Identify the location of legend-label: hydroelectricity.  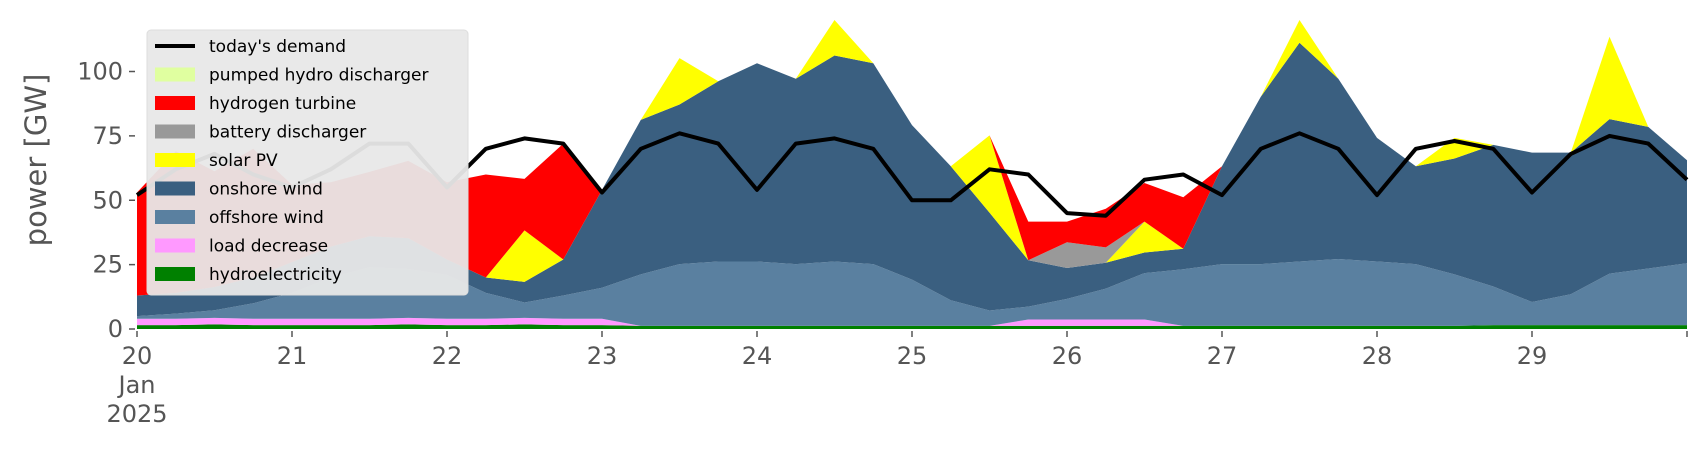
(275, 275).